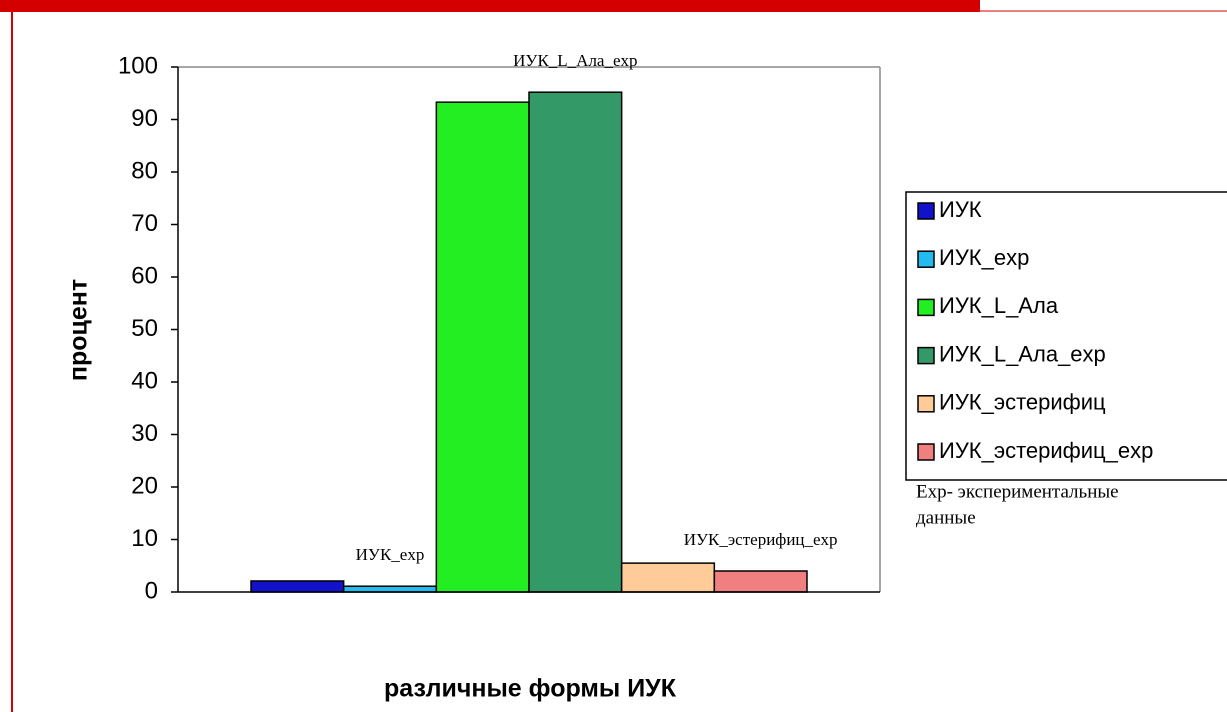 This screenshot has height=712, width=1227. Describe the element at coordinates (1017, 491) in the screenshot. I see `note: Exp- экспериментальные` at that location.